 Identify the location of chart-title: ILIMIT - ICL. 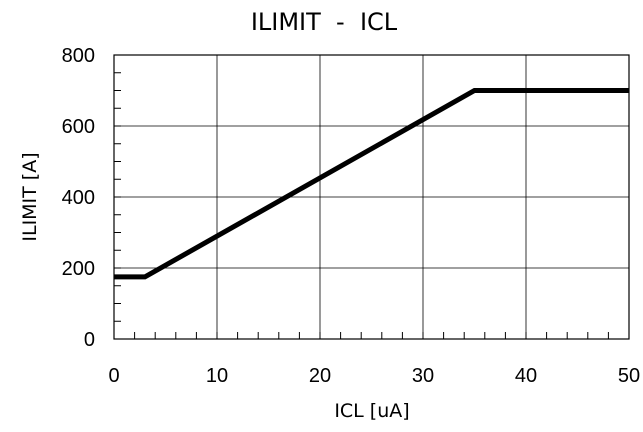
(324, 22).